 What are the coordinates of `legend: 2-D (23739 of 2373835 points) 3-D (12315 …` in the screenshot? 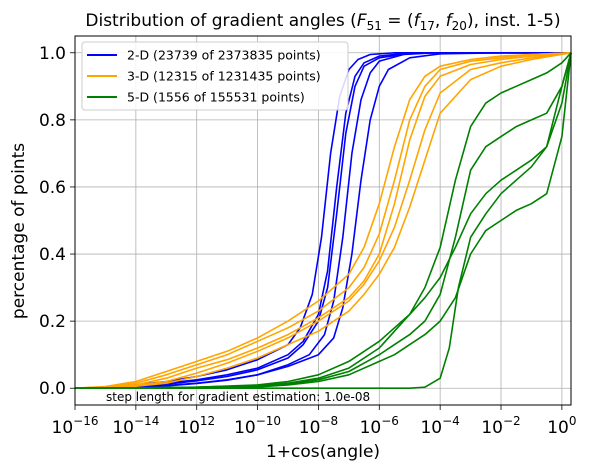 It's located at (215, 76).